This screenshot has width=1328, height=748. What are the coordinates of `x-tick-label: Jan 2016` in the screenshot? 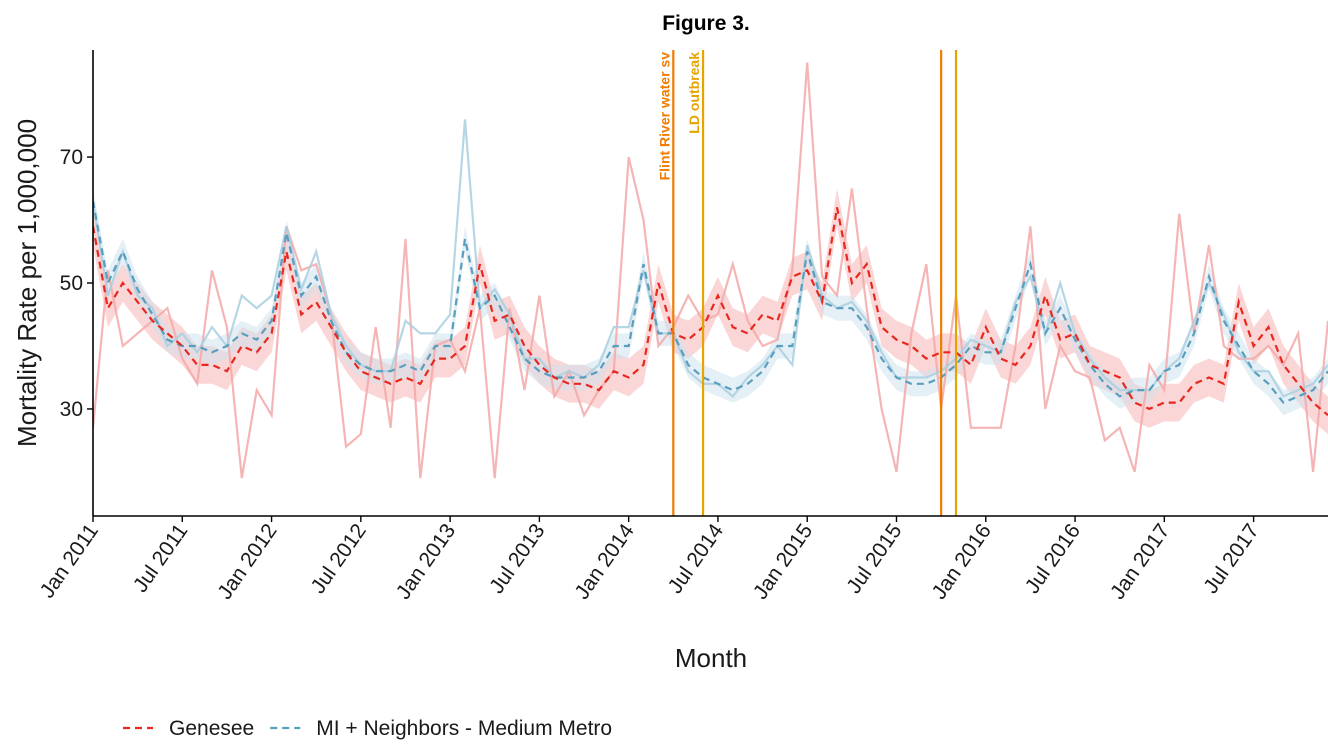 It's located at (961, 562).